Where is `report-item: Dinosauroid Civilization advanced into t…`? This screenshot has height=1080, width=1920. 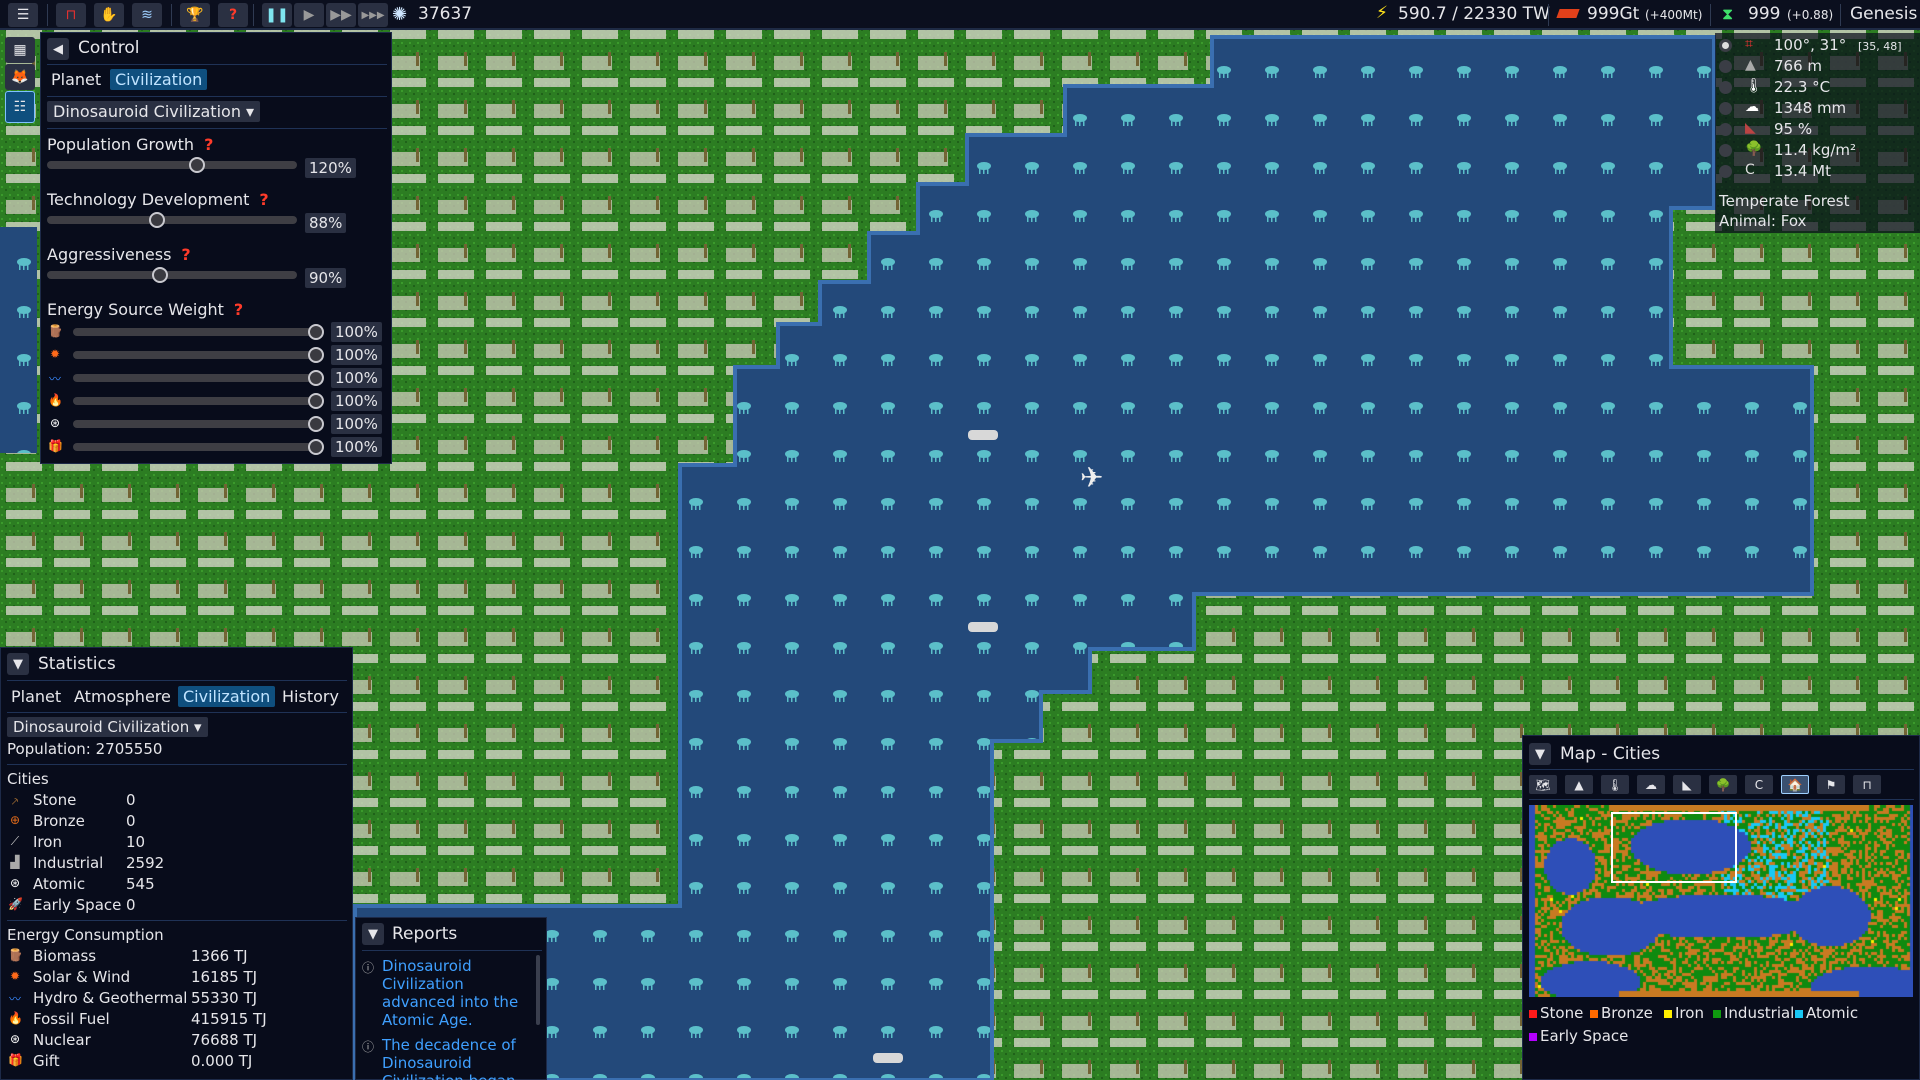
report-item: Dinosauroid Civilization advanced into t… is located at coordinates (450, 993).